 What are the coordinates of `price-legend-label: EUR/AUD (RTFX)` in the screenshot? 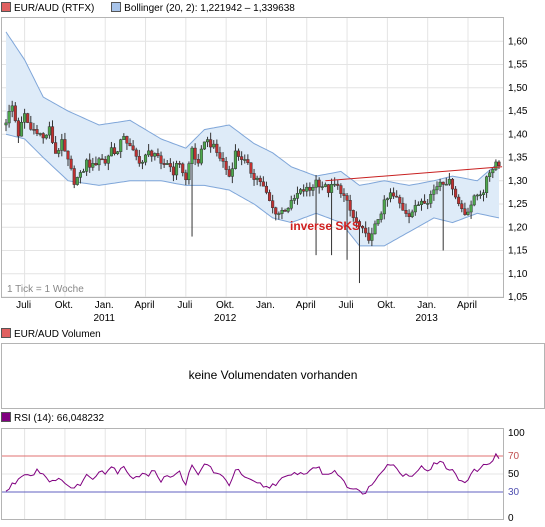 It's located at (54, 8).